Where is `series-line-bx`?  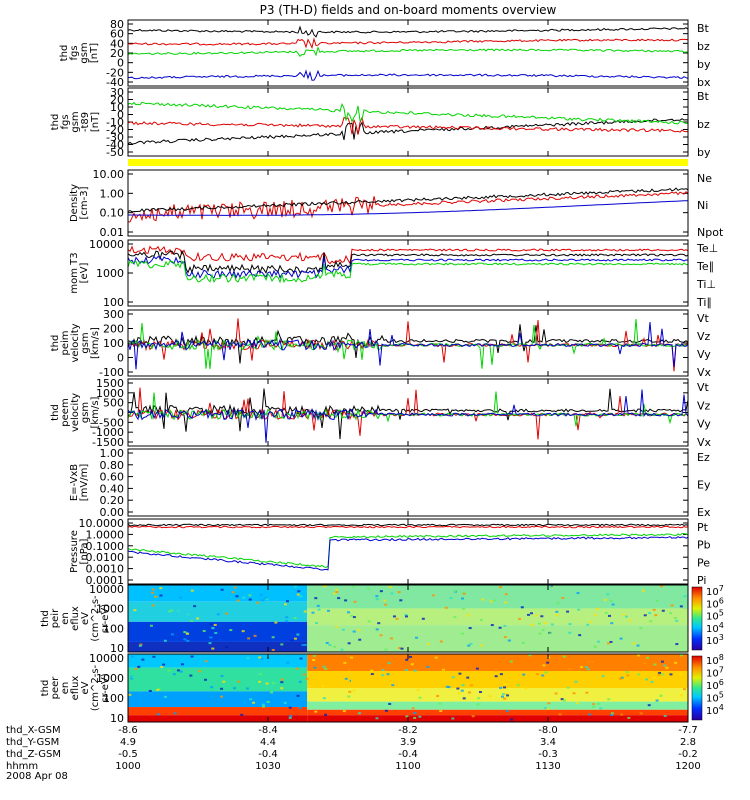
series-line-bx is located at coordinates (408, 75).